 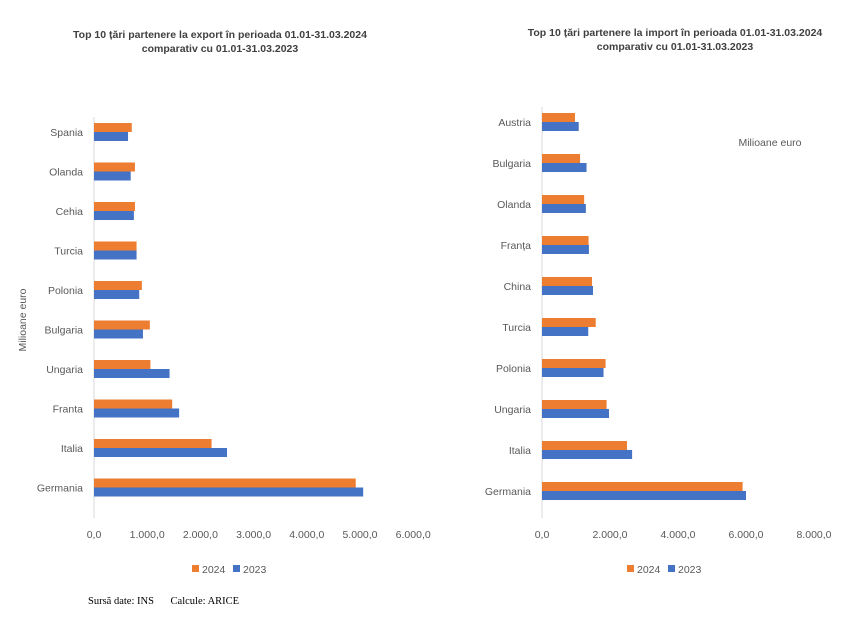 I want to click on export-category-label: Spania, so click(x=66, y=133).